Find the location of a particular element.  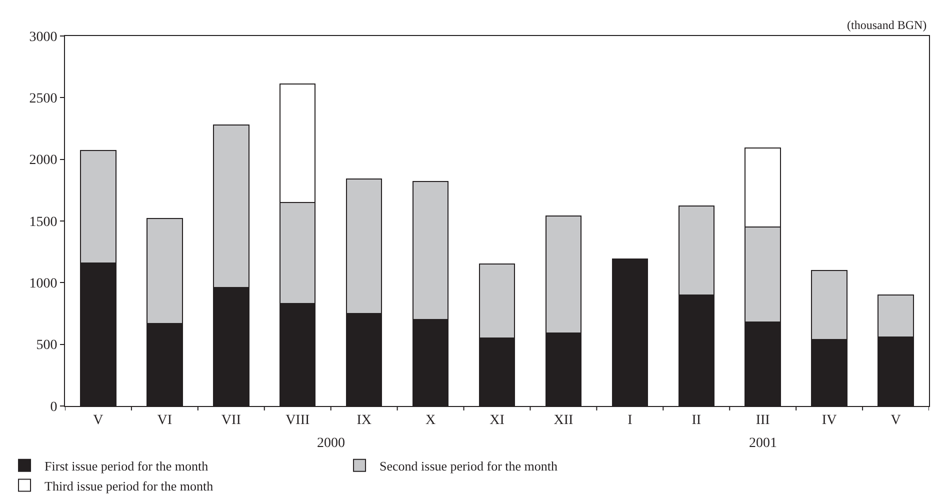

y-tick-label: 2000 is located at coordinates (43, 160).